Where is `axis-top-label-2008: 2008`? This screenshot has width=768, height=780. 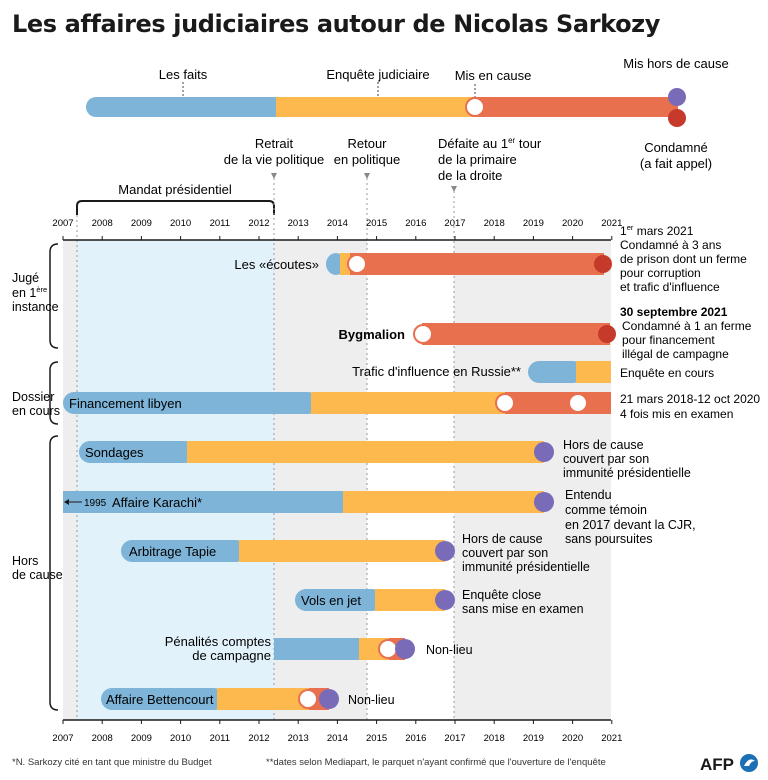 axis-top-label-2008: 2008 is located at coordinates (102, 223).